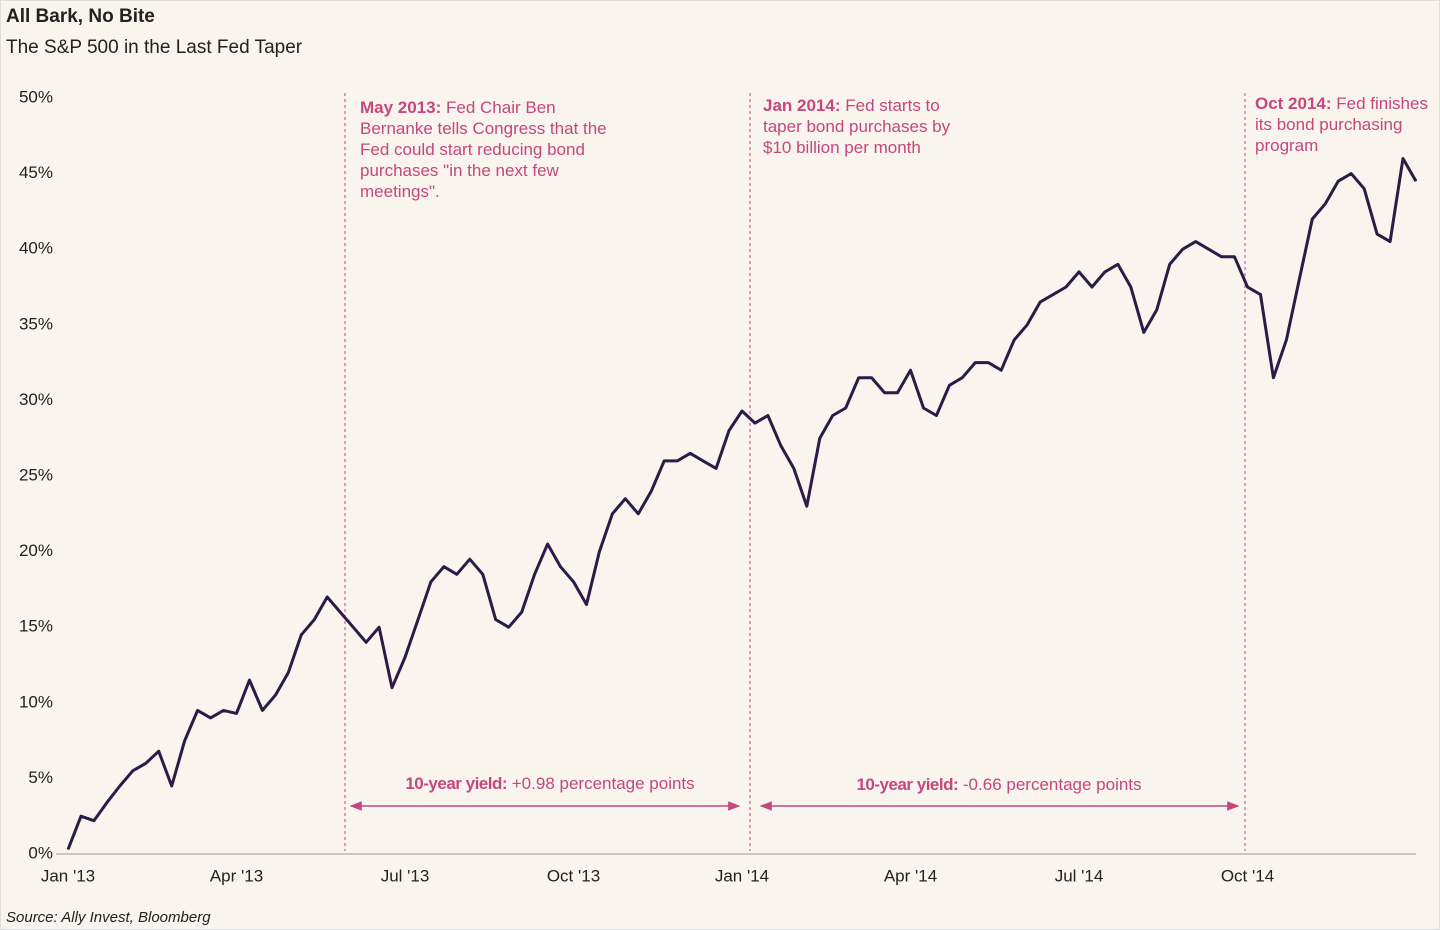 Image resolution: width=1440 pixels, height=930 pixels. I want to click on y-tick-label: 40%, so click(36, 248).